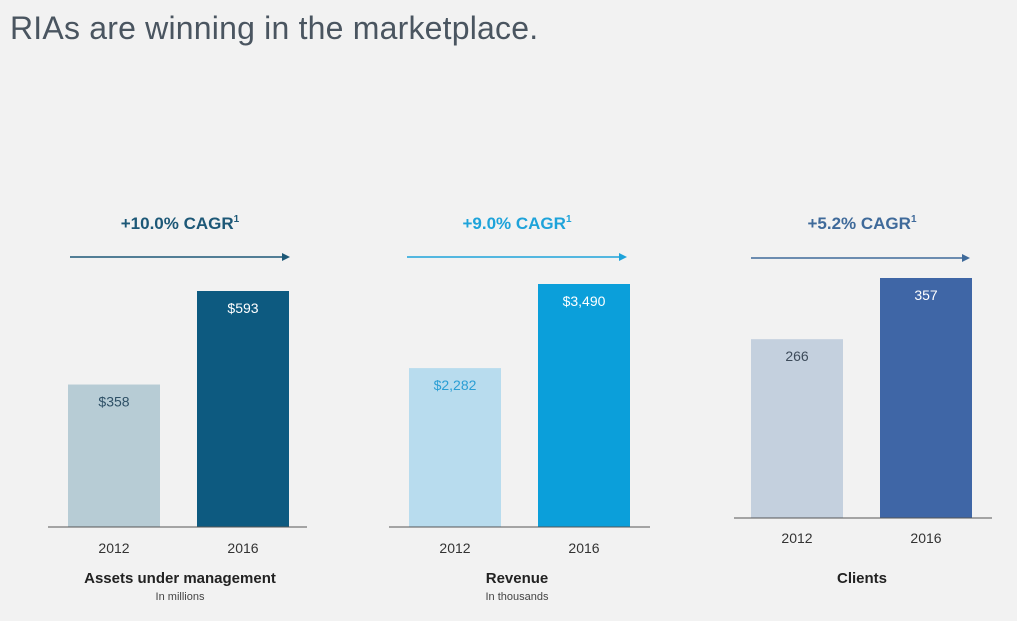  I want to click on cagr-label-2: +5.2% CAGR1, so click(861, 223).